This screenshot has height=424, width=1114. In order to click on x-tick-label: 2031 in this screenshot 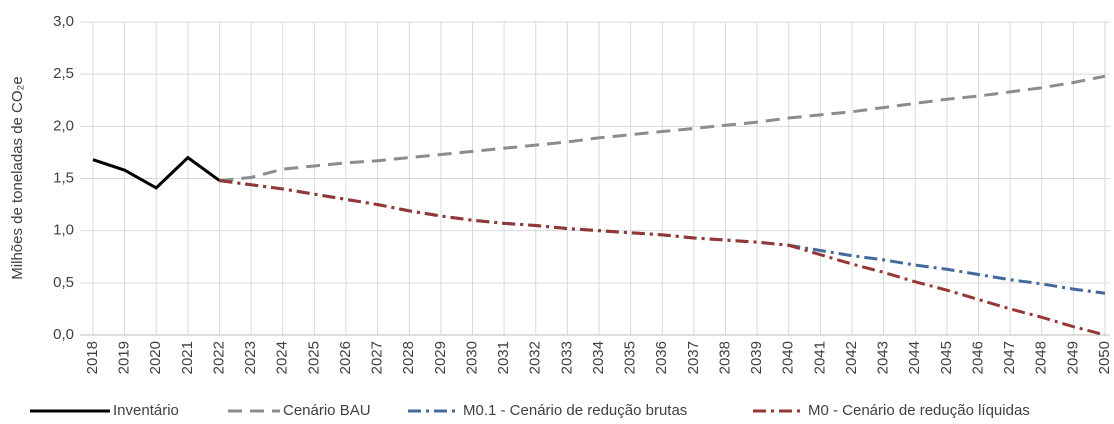, I will do `click(503, 357)`.